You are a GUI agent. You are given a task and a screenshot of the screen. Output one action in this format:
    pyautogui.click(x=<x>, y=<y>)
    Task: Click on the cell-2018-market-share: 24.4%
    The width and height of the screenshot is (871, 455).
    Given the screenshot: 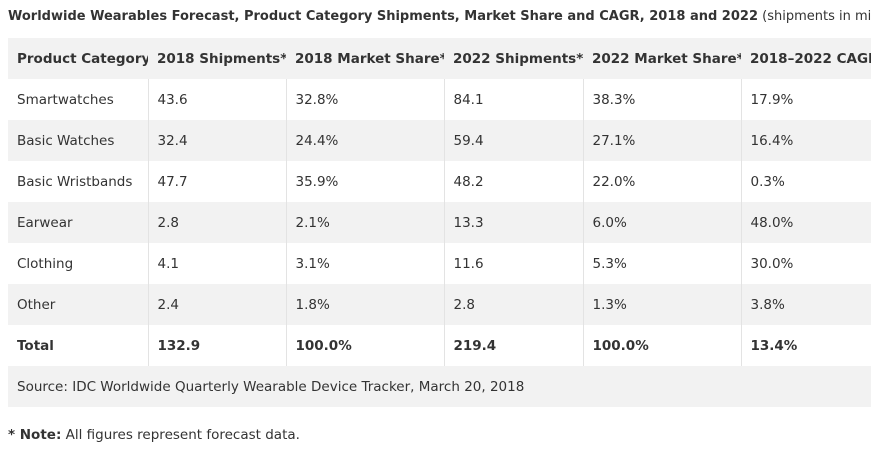 What is the action you would take?
    pyautogui.click(x=364, y=140)
    